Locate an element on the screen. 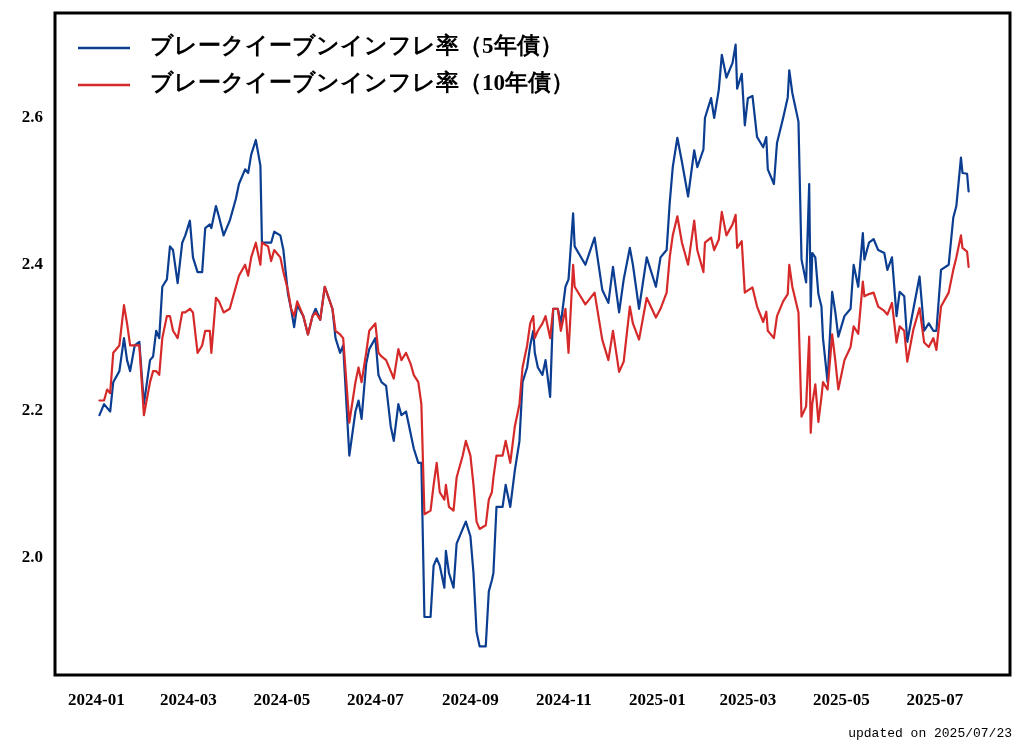  x-tick-label: 2025-01 is located at coordinates (657, 699).